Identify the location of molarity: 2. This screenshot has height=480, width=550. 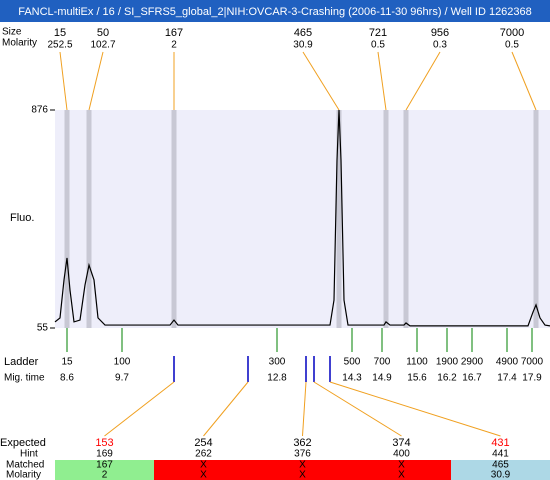
(105, 475).